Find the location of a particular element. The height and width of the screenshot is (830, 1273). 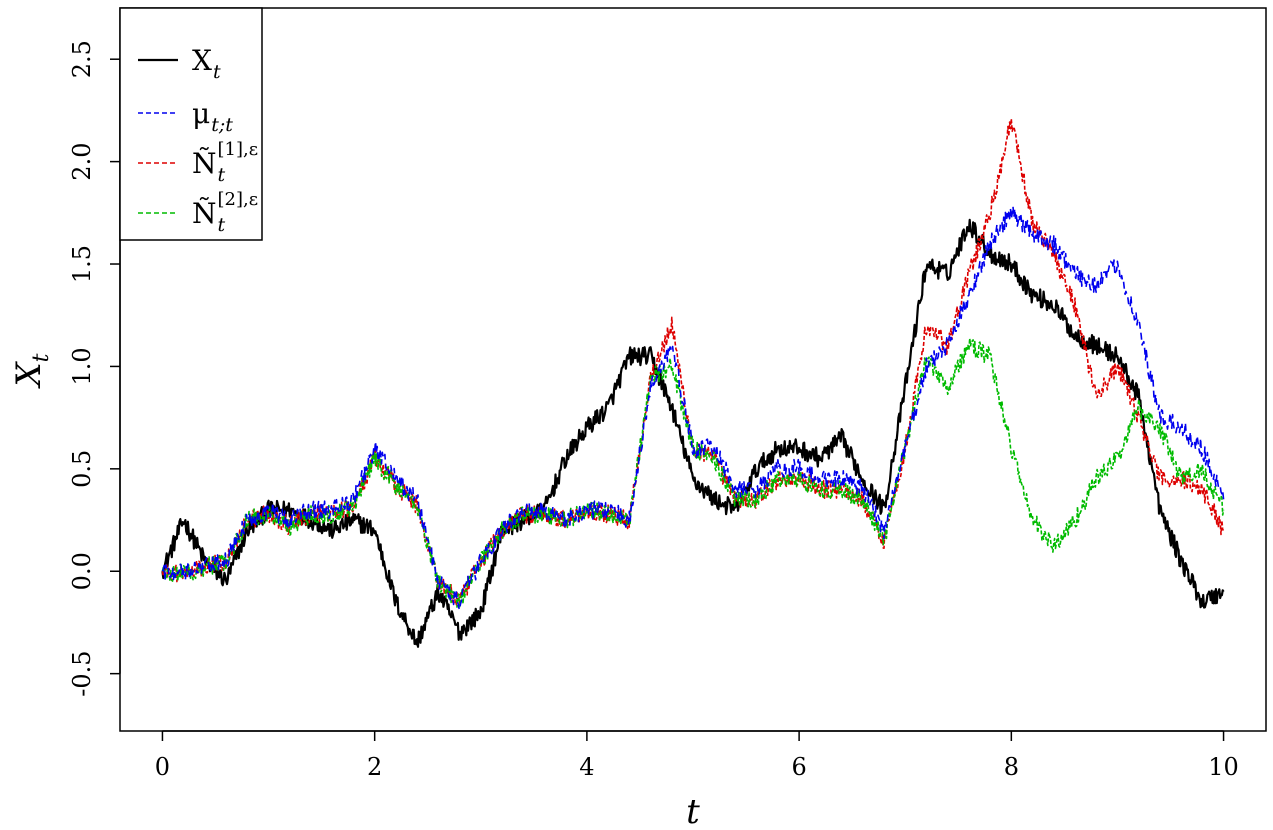

y-axis-title: Xt is located at coordinates (31, 371).